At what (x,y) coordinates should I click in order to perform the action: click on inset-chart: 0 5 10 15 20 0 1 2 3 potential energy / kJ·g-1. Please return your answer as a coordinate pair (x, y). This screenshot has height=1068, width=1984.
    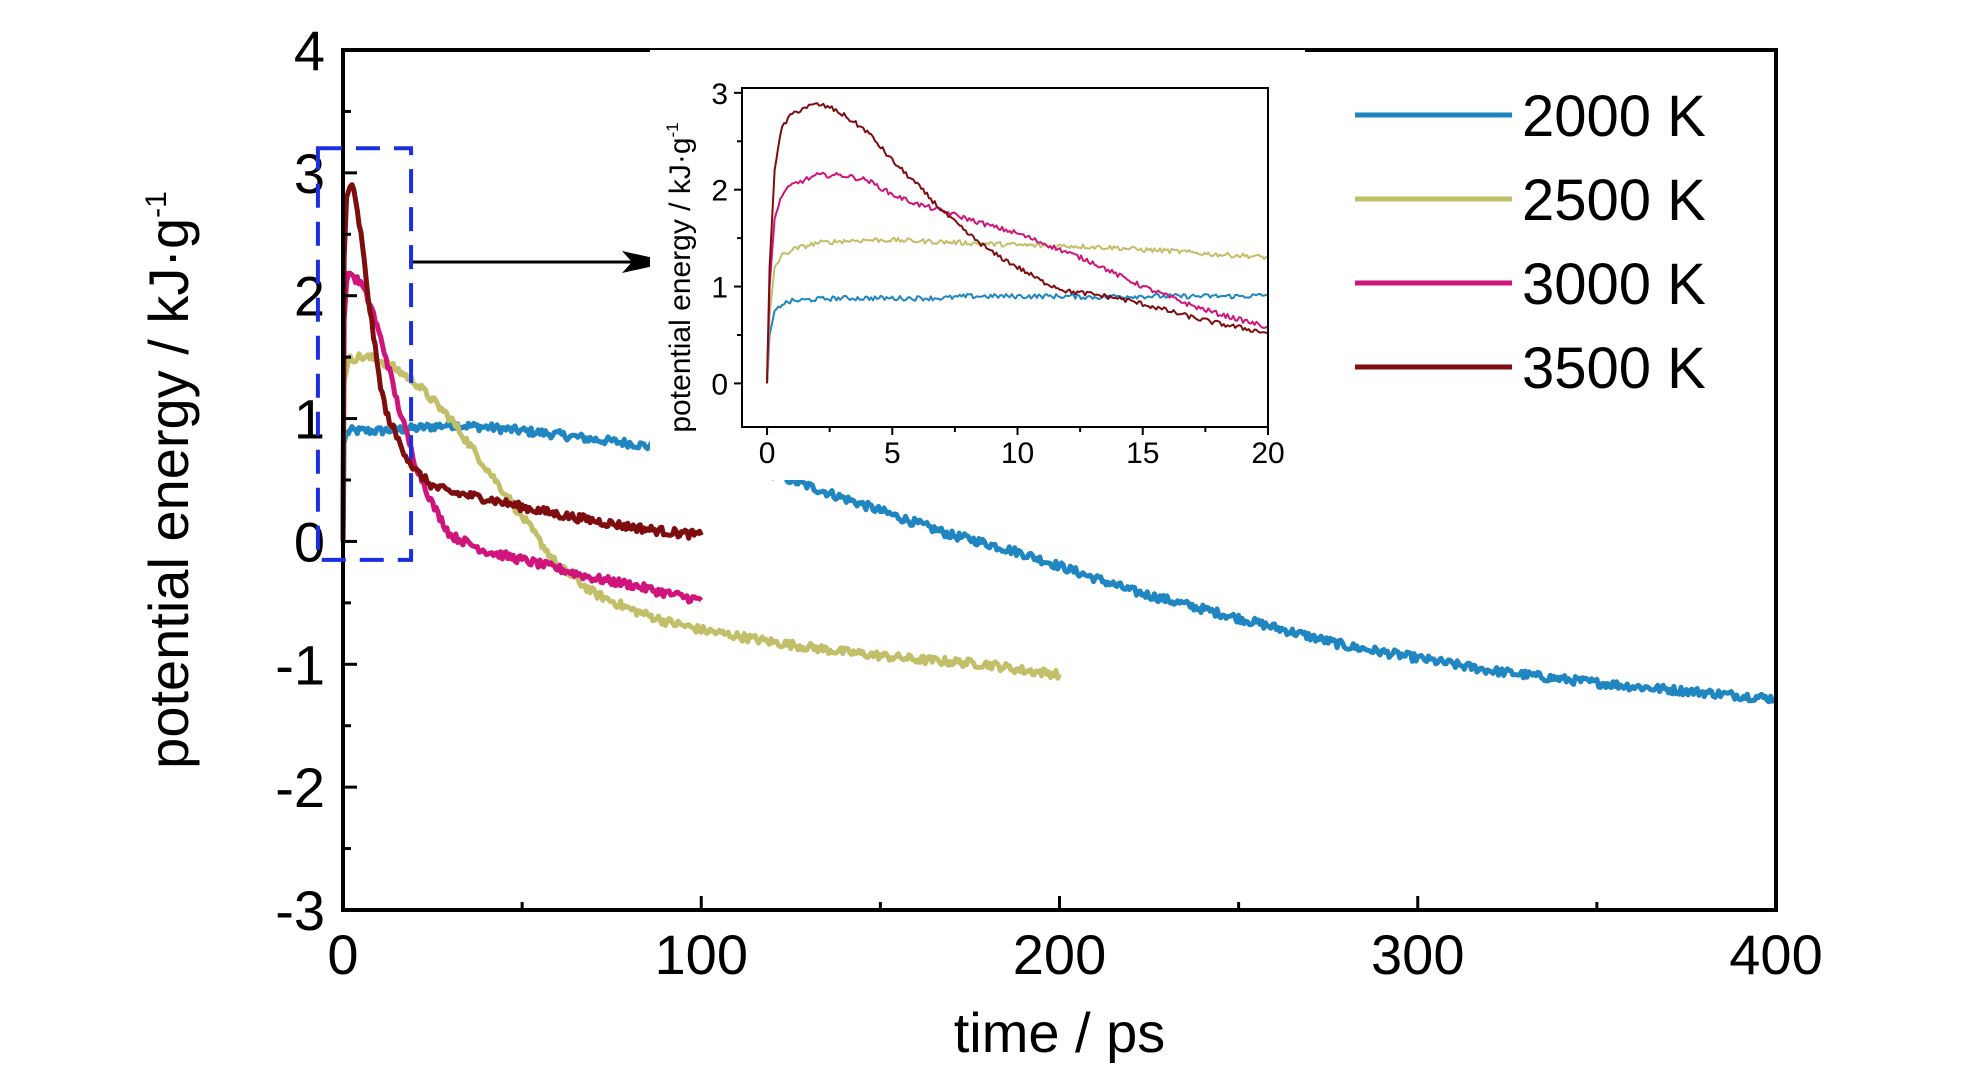
    Looking at the image, I should click on (977, 265).